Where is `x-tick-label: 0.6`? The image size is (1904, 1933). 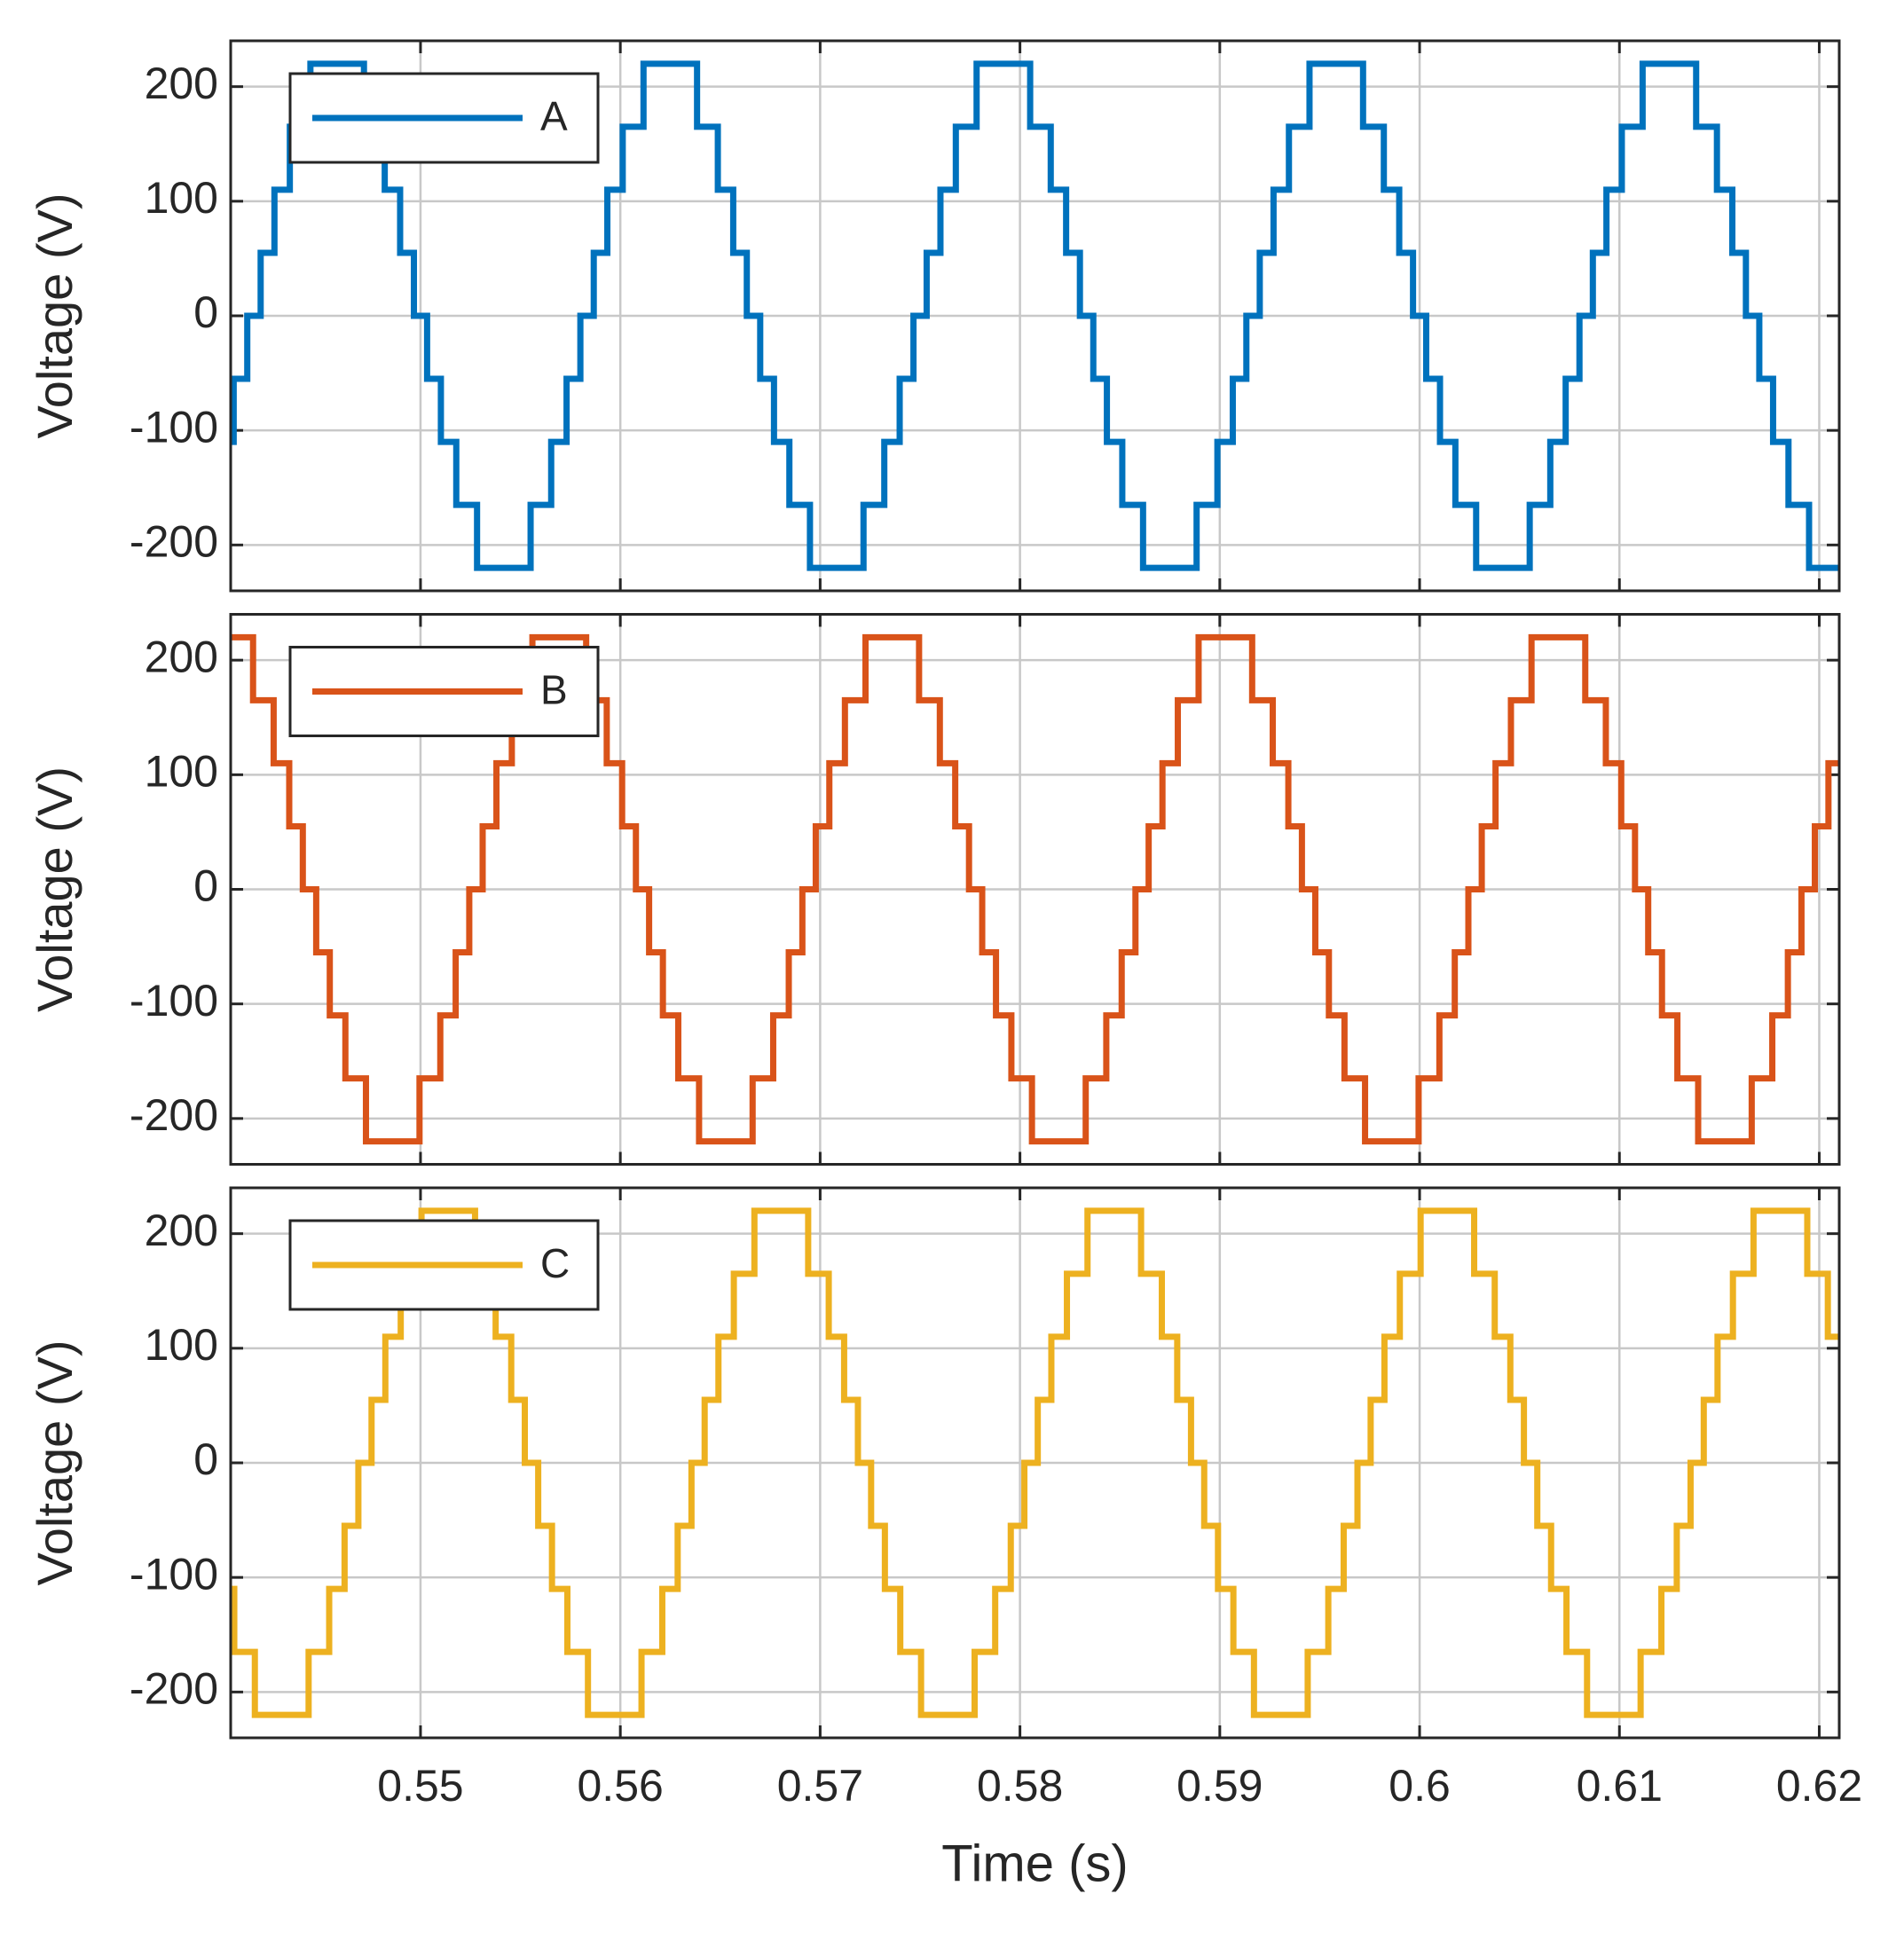
x-tick-label: 0.6 is located at coordinates (1420, 1786).